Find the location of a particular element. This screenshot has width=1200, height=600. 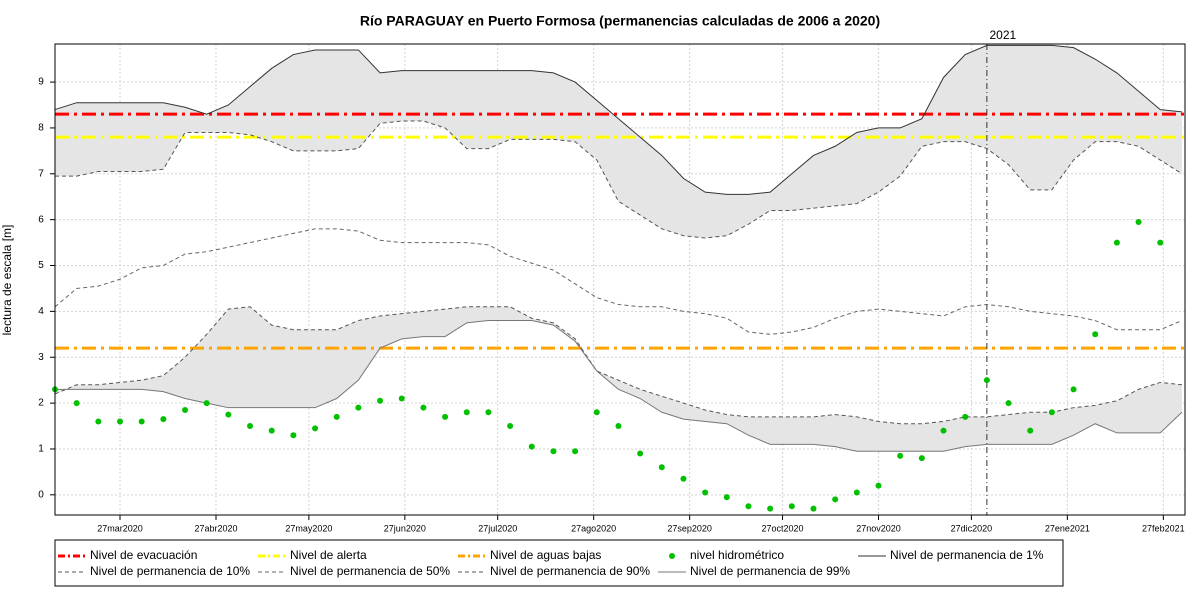

legend-label: Nivel de permanencia de 50% is located at coordinates (370, 571).